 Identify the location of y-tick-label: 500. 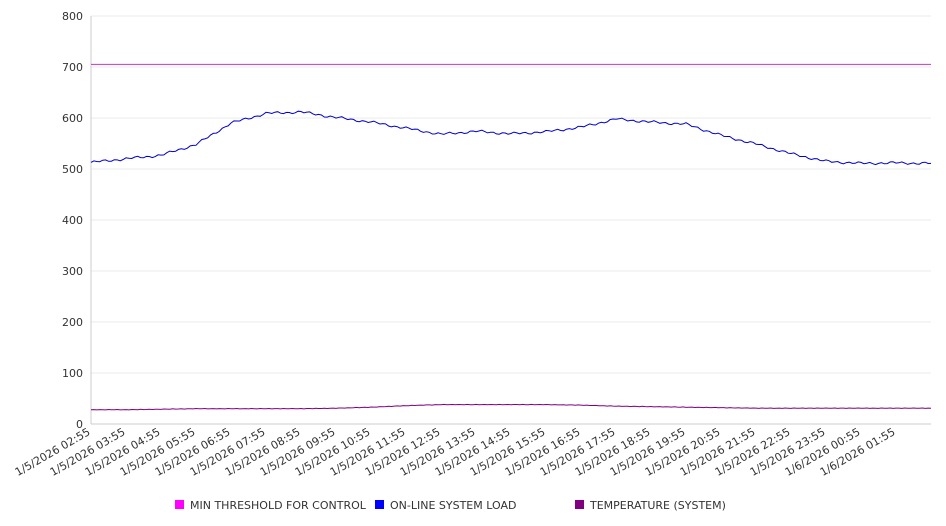
(72, 169).